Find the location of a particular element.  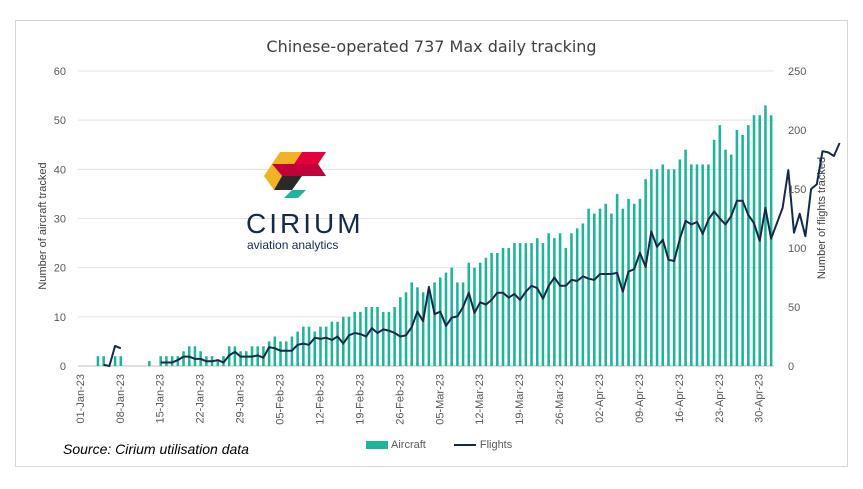

flights-line is located at coordinates (112, 355).